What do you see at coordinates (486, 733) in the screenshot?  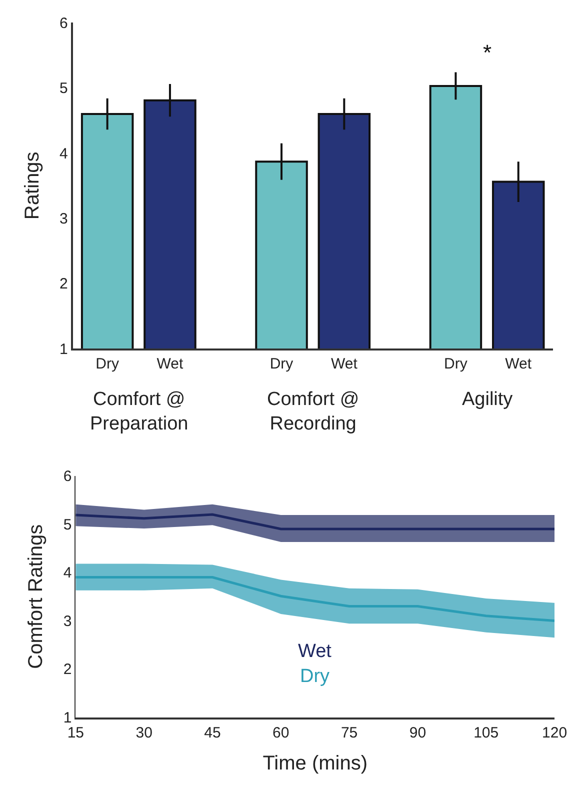 I see `x-tick-label: 105` at bounding box center [486, 733].